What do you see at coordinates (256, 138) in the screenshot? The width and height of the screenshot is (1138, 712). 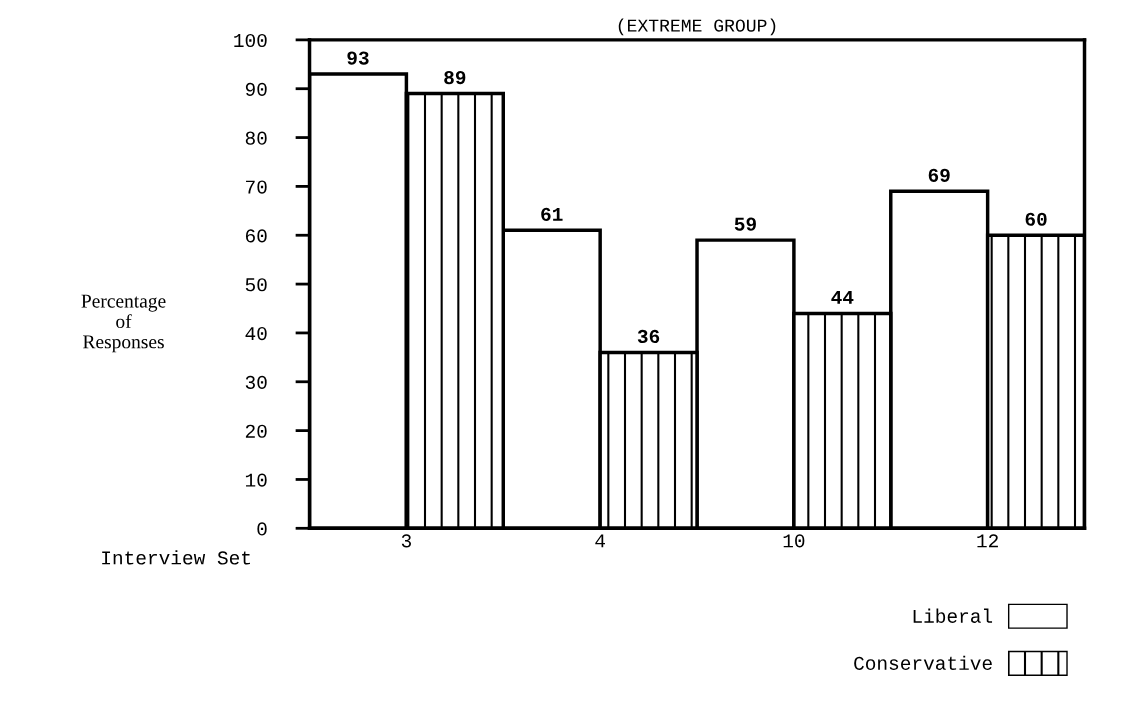 I see `y-tick-label: 80` at bounding box center [256, 138].